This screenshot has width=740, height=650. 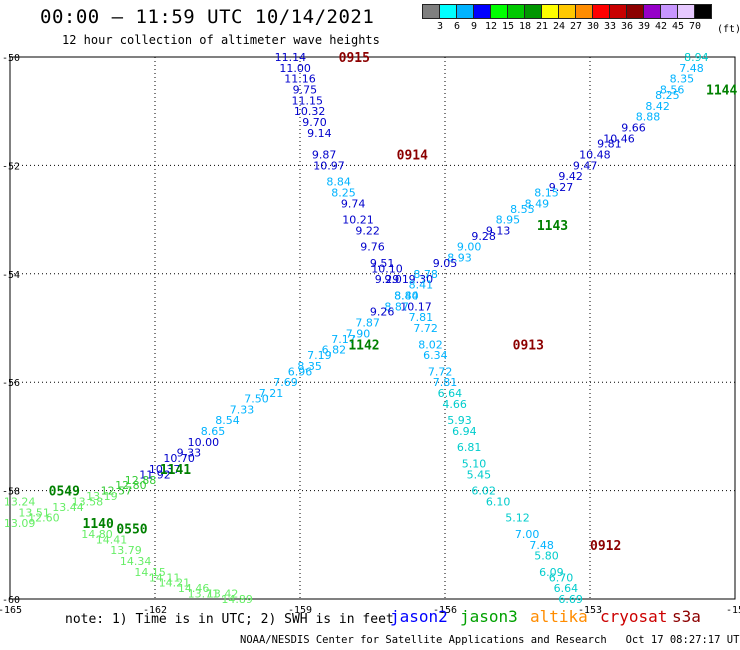 What do you see at coordinates (223, 594) in the screenshot?
I see `wave-height-value: 13.42` at bounding box center [223, 594].